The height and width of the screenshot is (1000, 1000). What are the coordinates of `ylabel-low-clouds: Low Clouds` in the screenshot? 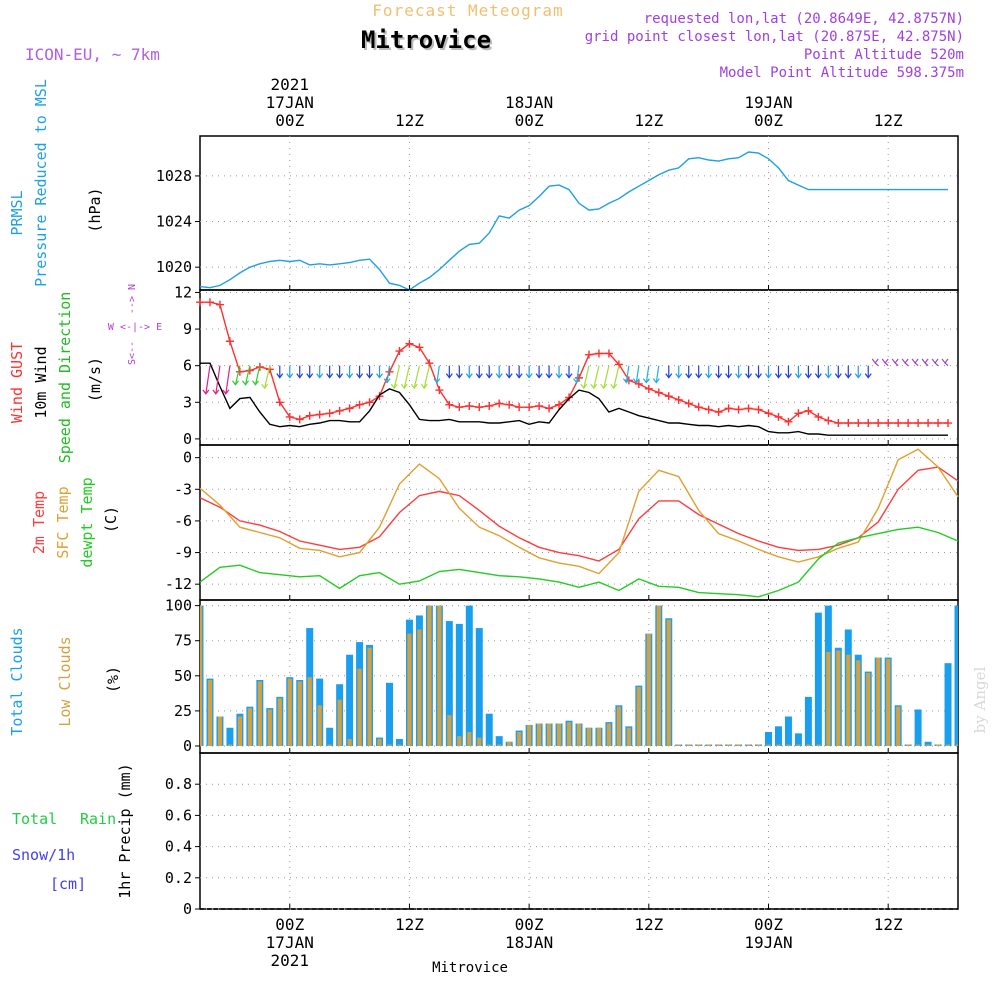 It's located at (65, 681).